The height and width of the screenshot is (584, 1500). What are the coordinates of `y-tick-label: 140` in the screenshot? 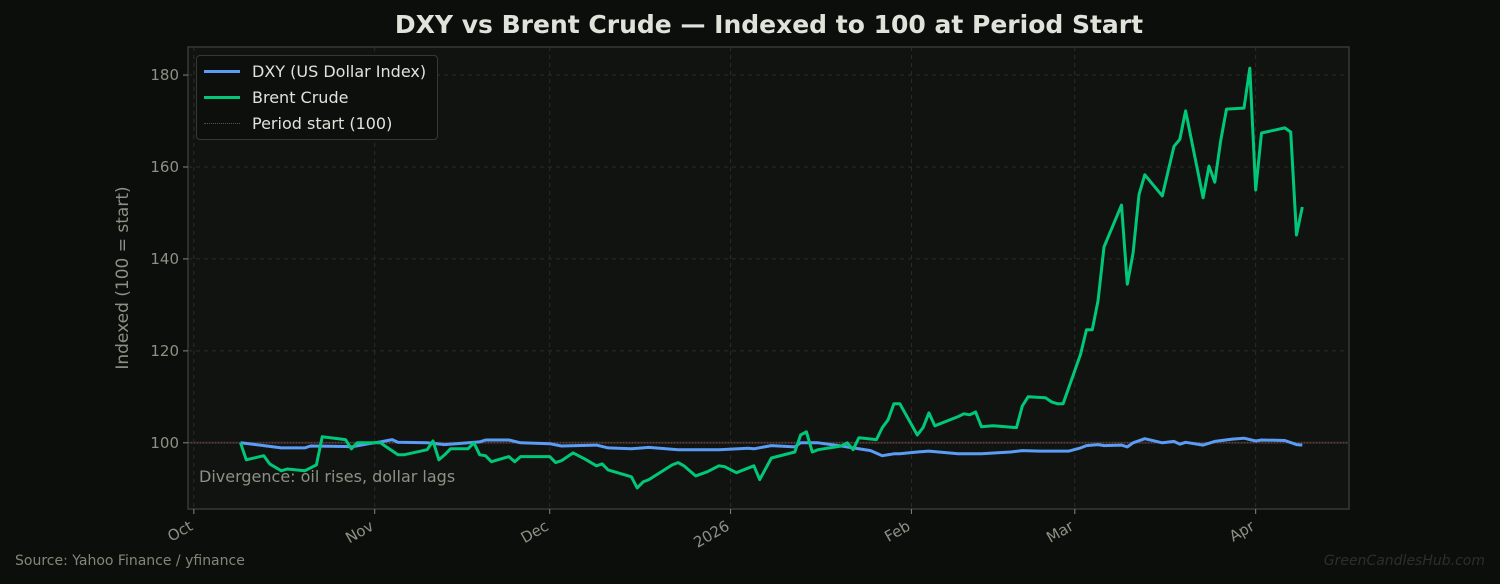 It's located at (164, 259).